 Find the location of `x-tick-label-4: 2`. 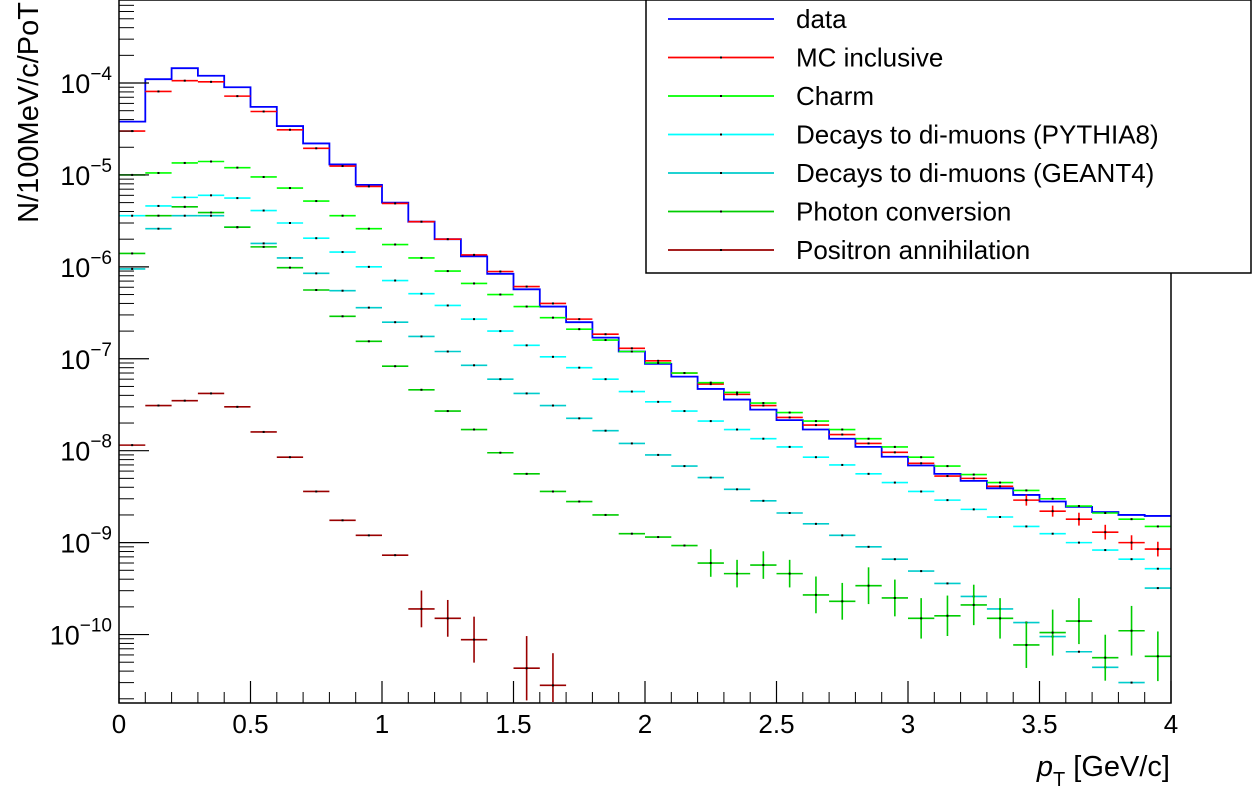

x-tick-label-4: 2 is located at coordinates (645, 724).